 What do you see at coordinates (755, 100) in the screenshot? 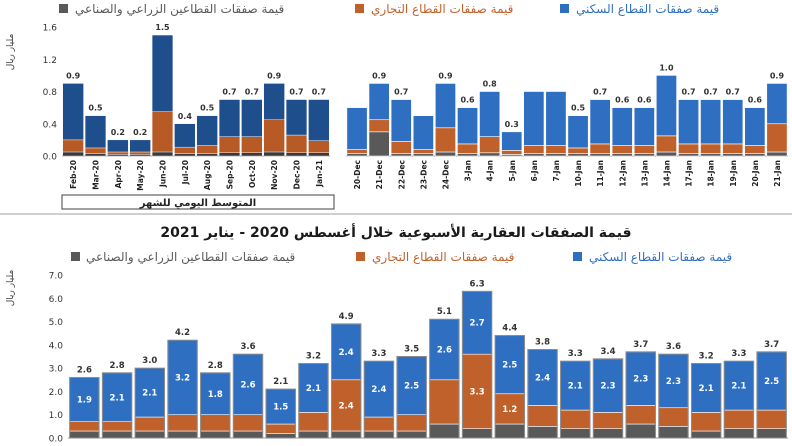
I see `bar-total-label: 0.6` at bounding box center [755, 100].